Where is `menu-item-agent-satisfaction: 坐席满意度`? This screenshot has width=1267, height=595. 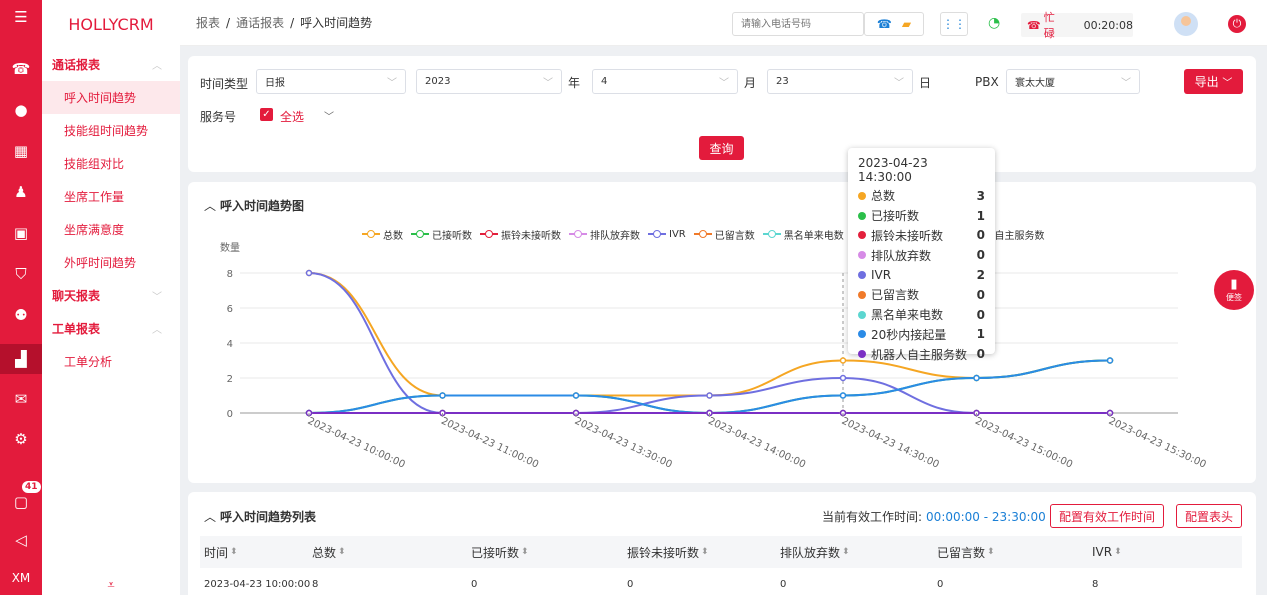
menu-item-agent-satisfaction: 坐席满意度 is located at coordinates (94, 230).